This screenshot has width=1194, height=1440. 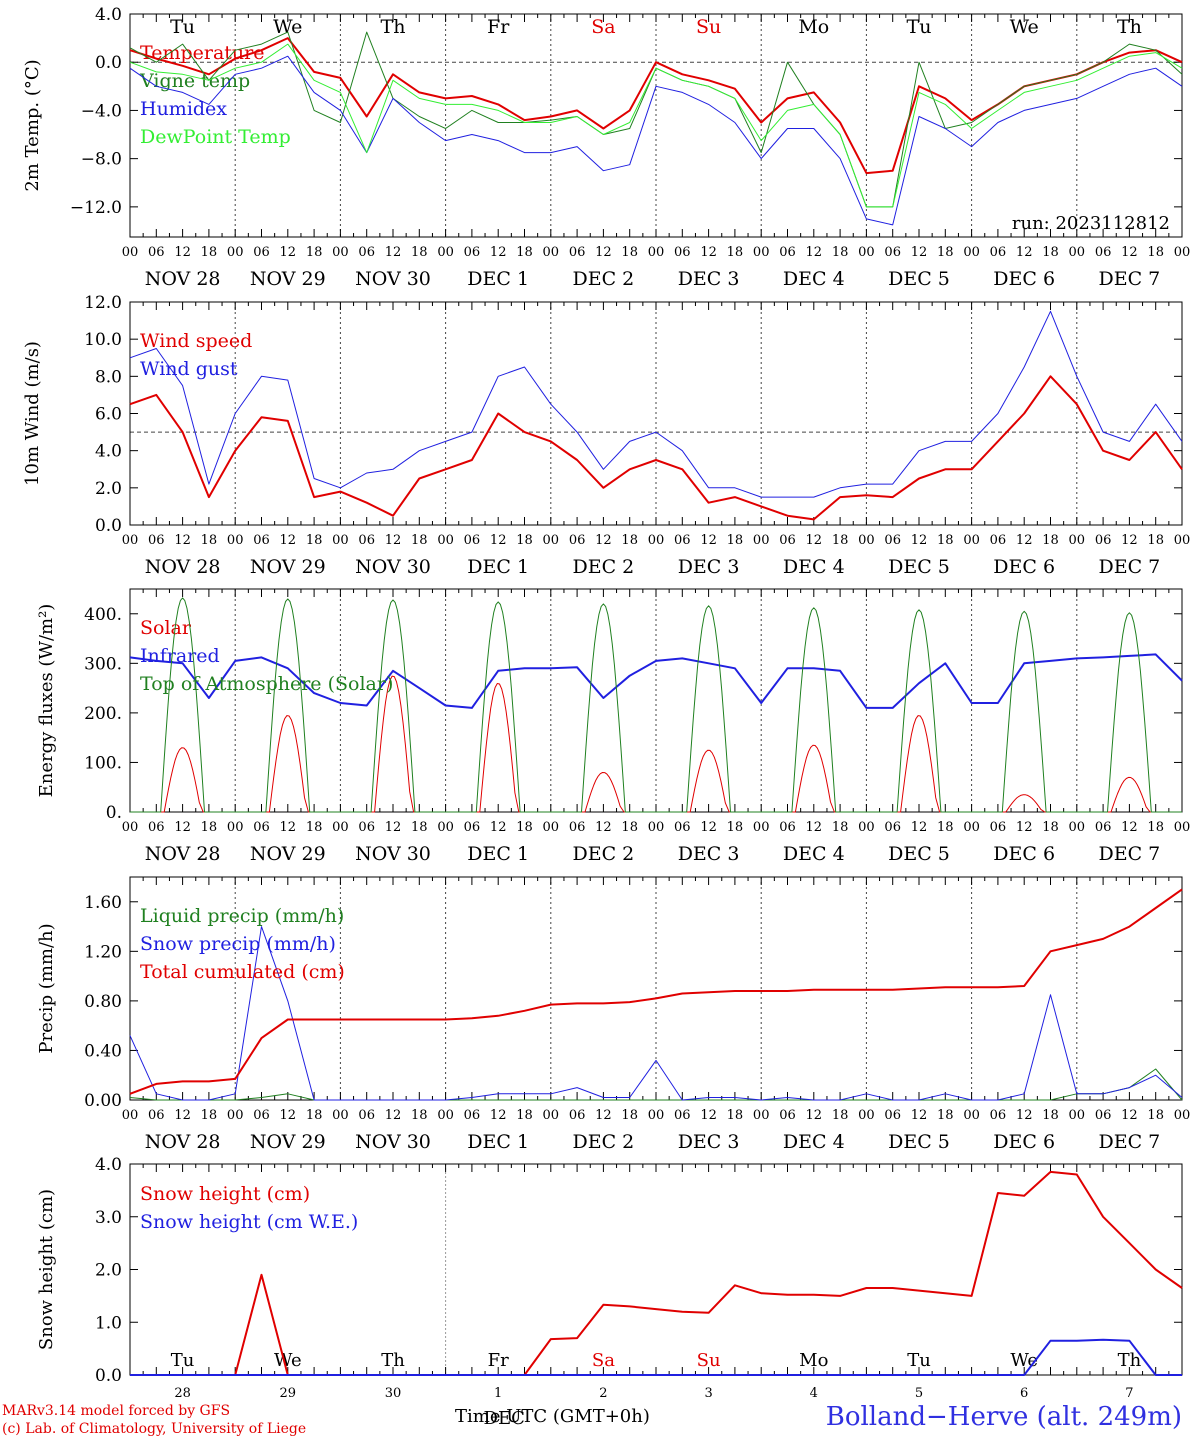 I want to click on y-tick-label: 6.0, so click(x=108, y=415).